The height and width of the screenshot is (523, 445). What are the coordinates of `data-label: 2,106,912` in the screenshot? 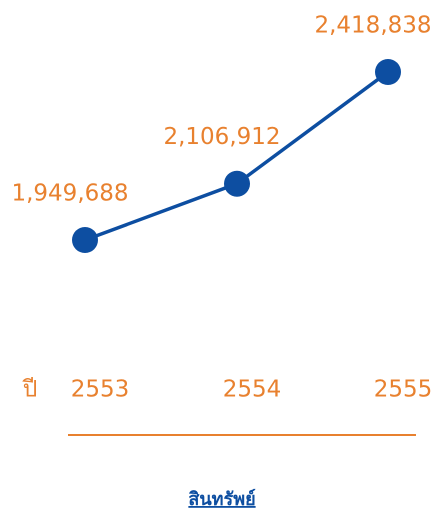 It's located at (221, 137).